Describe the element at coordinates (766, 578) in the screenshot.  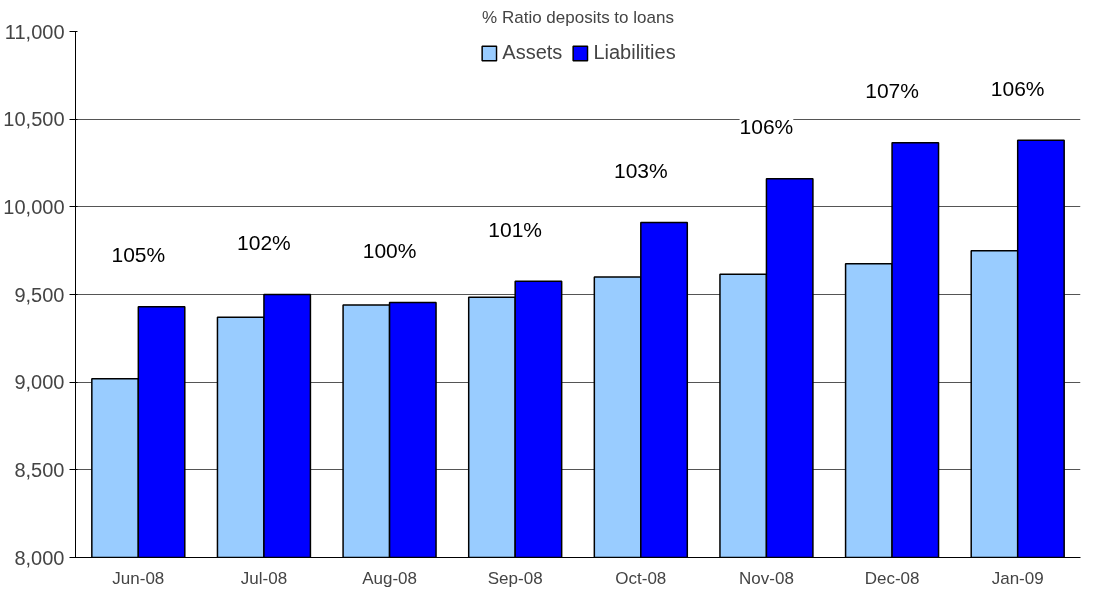
I see `x-tick-label: Nov-08` at that location.